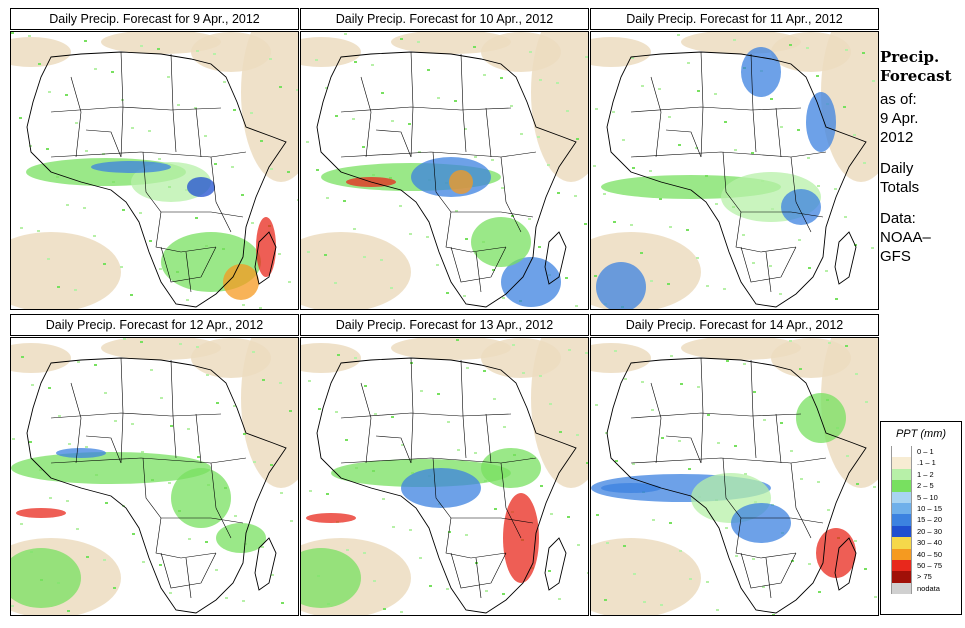  Describe the element at coordinates (926, 520) in the screenshot. I see `legend-item: 15 – 20` at that location.